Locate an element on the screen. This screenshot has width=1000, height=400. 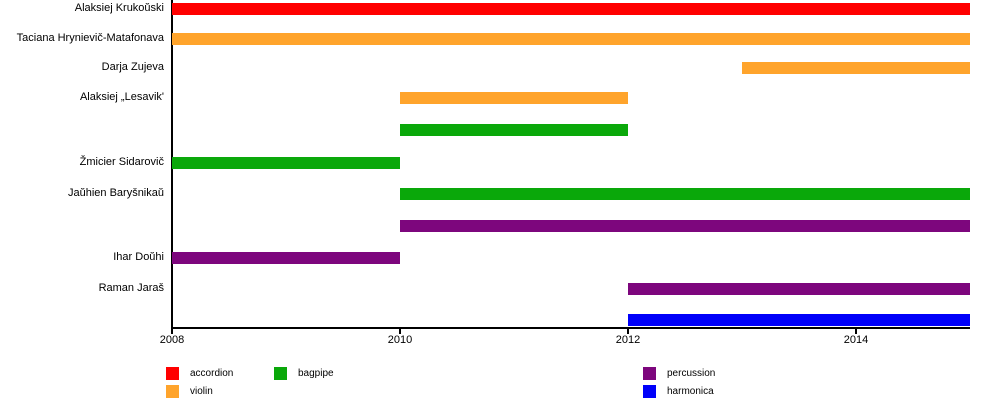
legend-swatch-bagpipe is located at coordinates (280, 373).